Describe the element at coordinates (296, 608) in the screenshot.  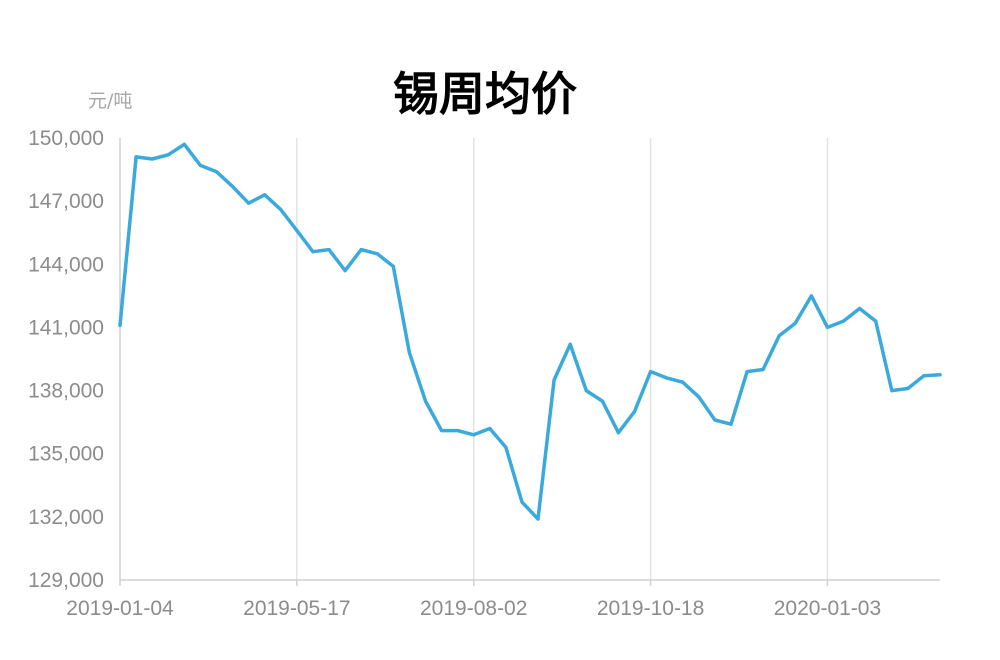
I see `x-tick-label: 2019-05-17` at that location.